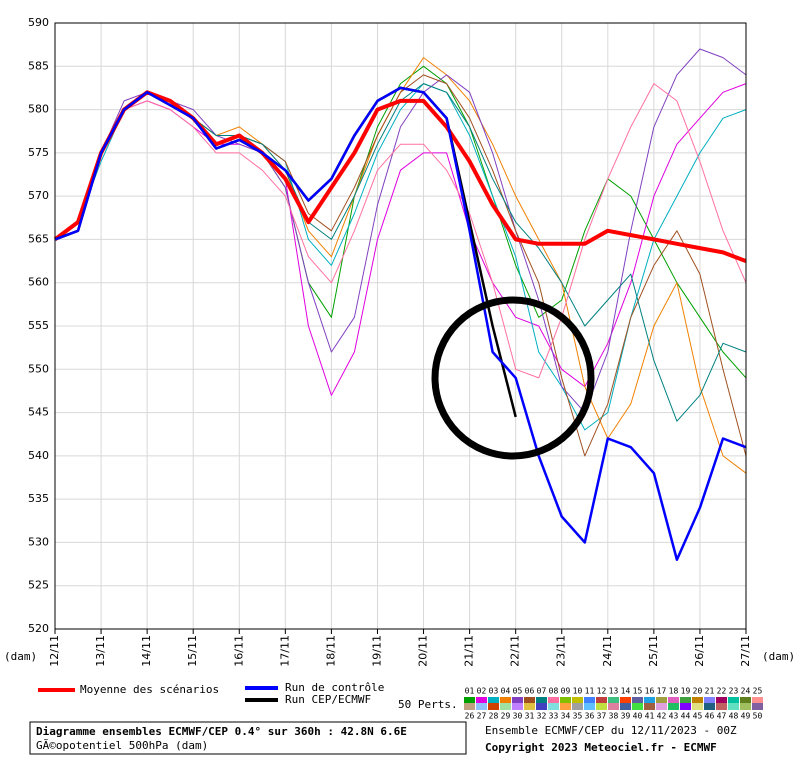  I want to click on x-tick-label: 24/11, so click(607, 651).